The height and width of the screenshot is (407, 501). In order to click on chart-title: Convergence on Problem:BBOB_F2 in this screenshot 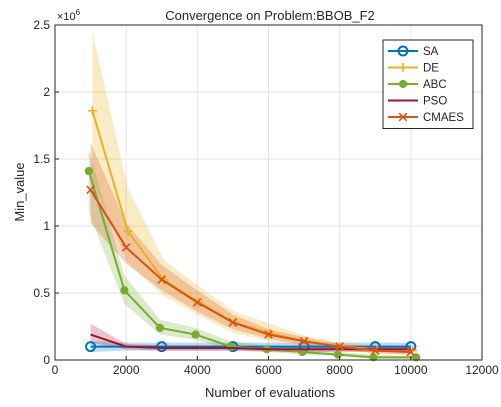, I will do `click(270, 15)`.